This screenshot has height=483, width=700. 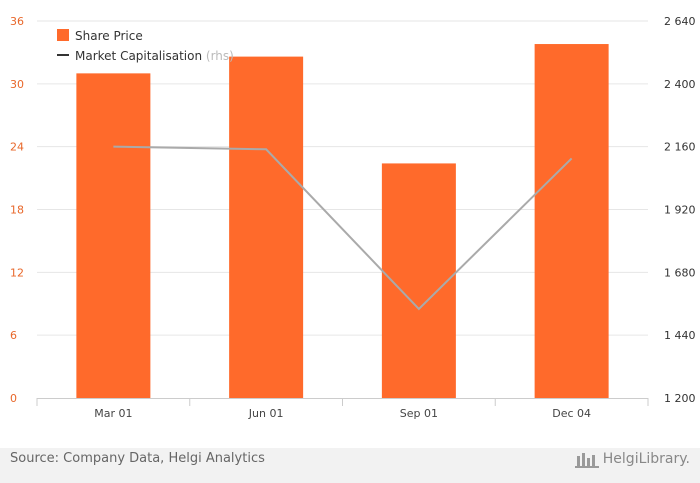 What do you see at coordinates (137, 458) in the screenshot?
I see `source-text: Source: Company Data, Helgi Analytics` at bounding box center [137, 458].